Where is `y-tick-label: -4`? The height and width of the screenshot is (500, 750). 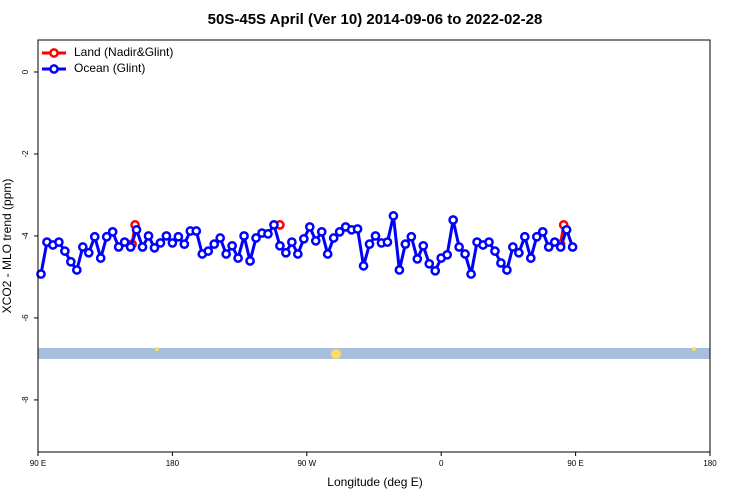
y-tick-label: -4 is located at coordinates (25, 236).